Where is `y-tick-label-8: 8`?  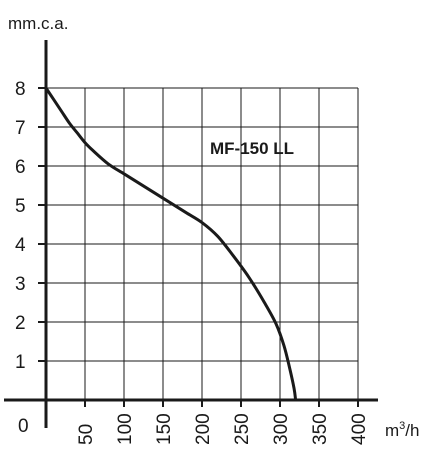 y-tick-label-8: 8 is located at coordinates (20, 89).